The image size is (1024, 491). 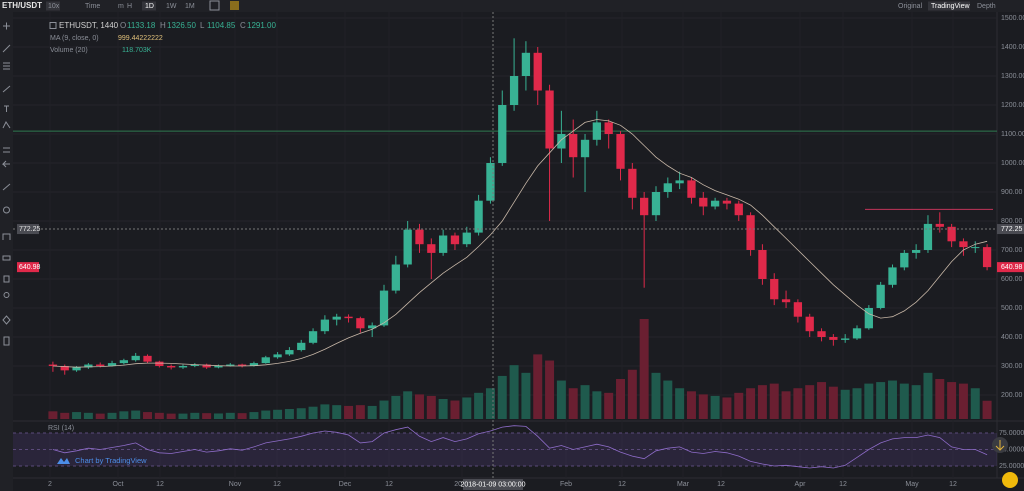 What do you see at coordinates (986, 6) in the screenshot?
I see `view-tab: Depth` at bounding box center [986, 6].